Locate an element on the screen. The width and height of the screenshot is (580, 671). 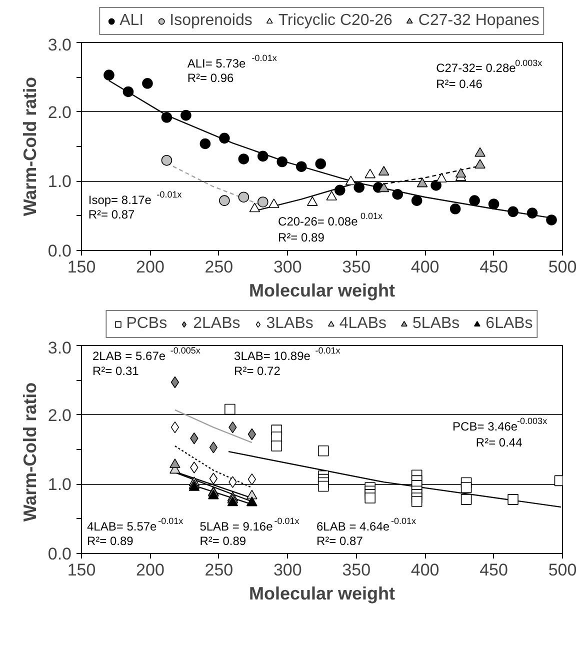
annotation: R²= 0.44 is located at coordinates (499, 443).